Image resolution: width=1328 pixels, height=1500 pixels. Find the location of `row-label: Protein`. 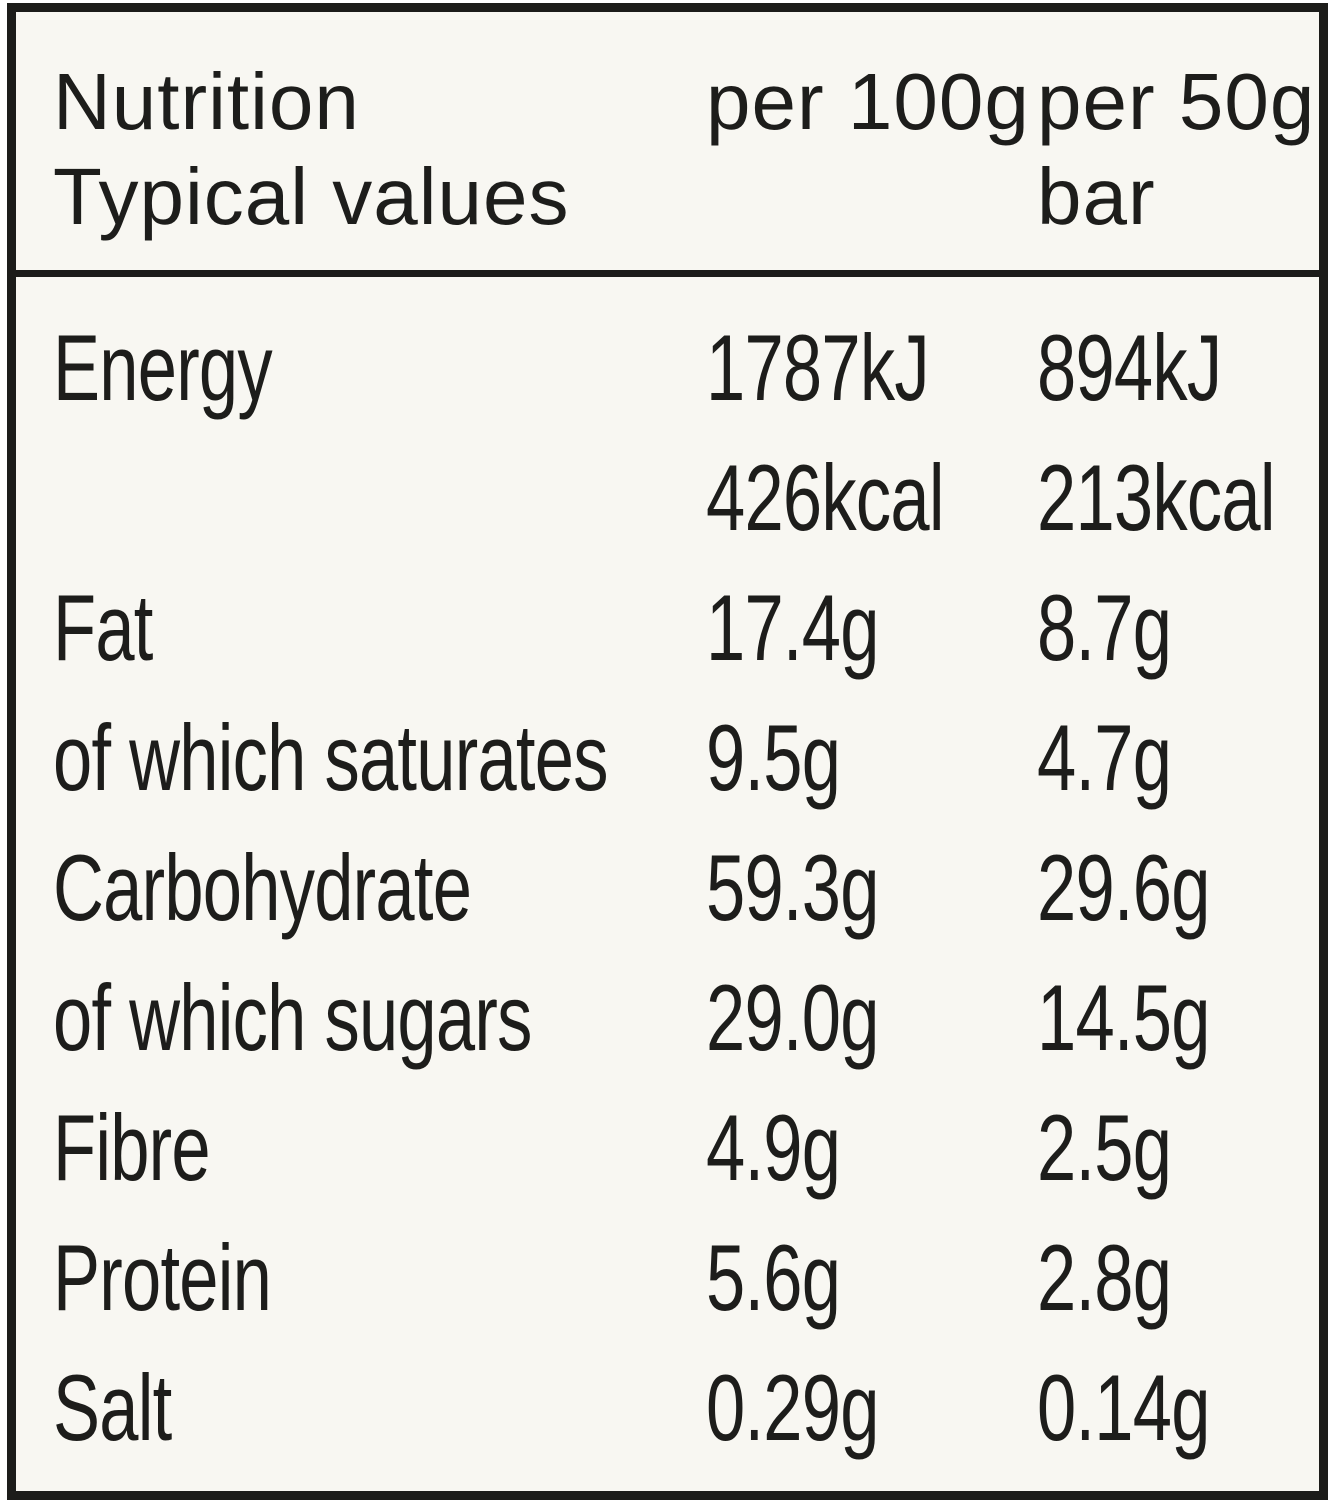

row-label: Protein is located at coordinates (162, 1277).